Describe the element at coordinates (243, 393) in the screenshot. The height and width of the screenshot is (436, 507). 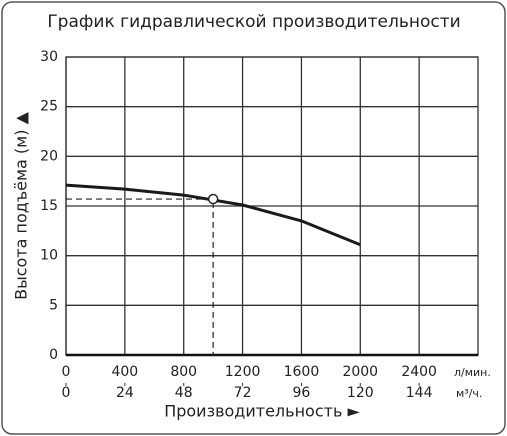
I see `x2-tick-label: 72` at that location.